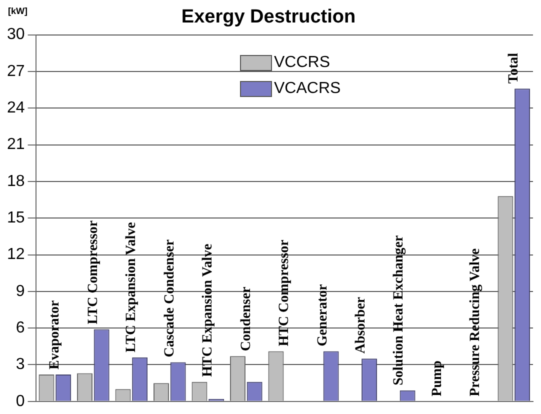 The height and width of the screenshot is (414, 541). What do you see at coordinates (399, 310) in the screenshot?
I see `x-tick-label: Solution Heat Exchanger` at bounding box center [399, 310].